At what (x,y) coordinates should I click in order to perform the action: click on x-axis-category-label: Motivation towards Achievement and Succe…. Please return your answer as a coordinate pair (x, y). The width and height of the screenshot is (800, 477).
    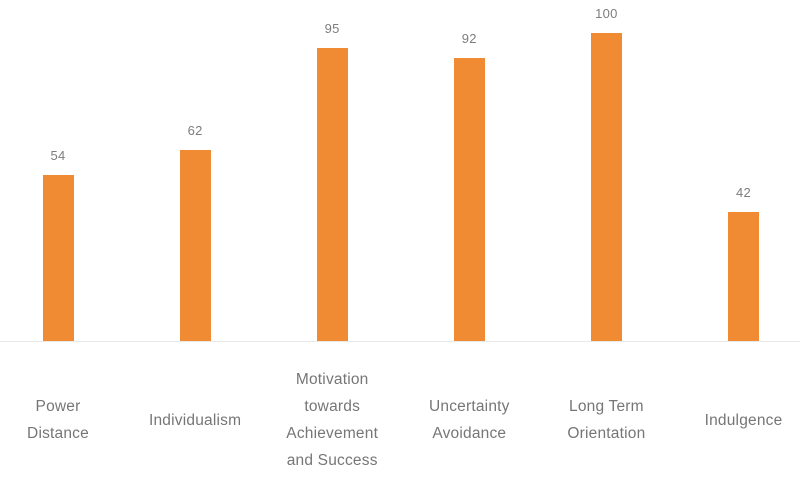
    Looking at the image, I should click on (332, 416).